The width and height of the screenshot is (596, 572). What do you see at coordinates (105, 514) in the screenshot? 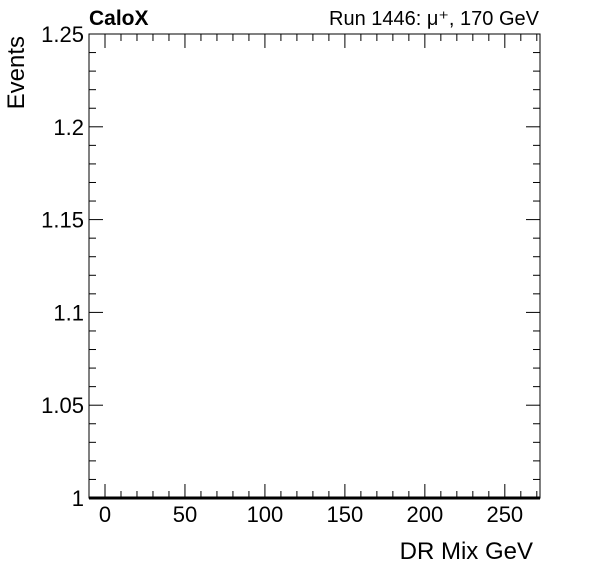
I see `x-tick-label: 0` at bounding box center [105, 514].